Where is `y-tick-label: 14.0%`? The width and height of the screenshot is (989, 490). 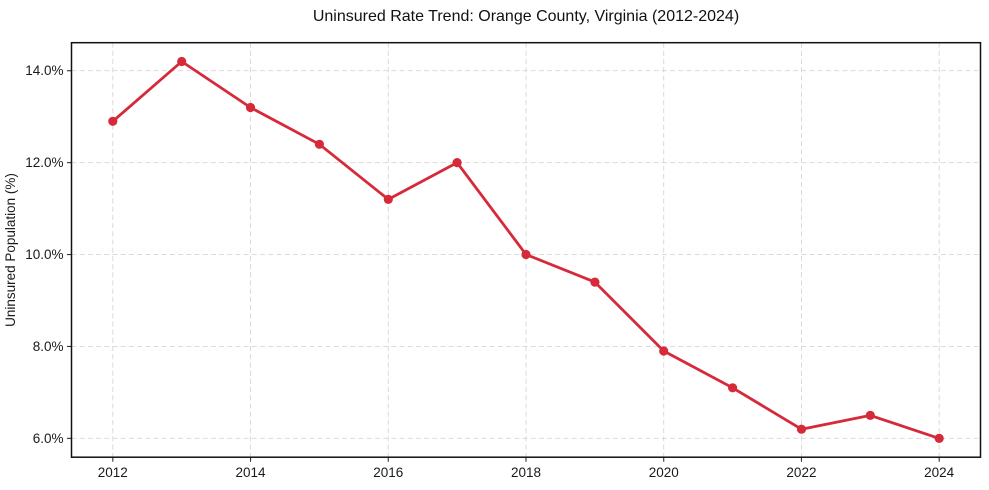
y-tick-label: 14.0% is located at coordinates (44, 70).